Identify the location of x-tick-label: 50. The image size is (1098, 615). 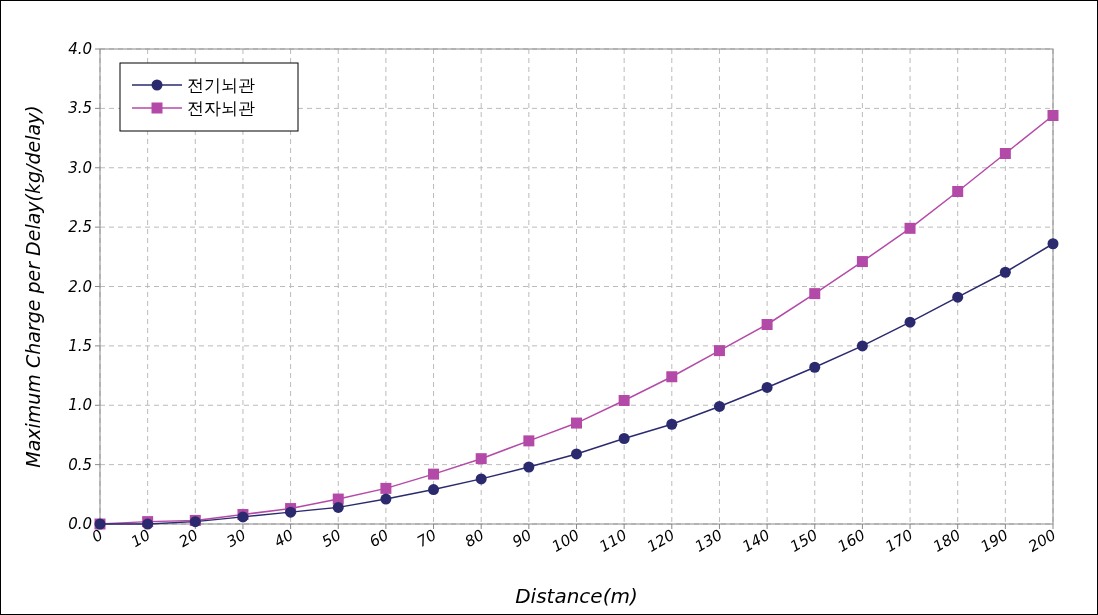
(331, 538).